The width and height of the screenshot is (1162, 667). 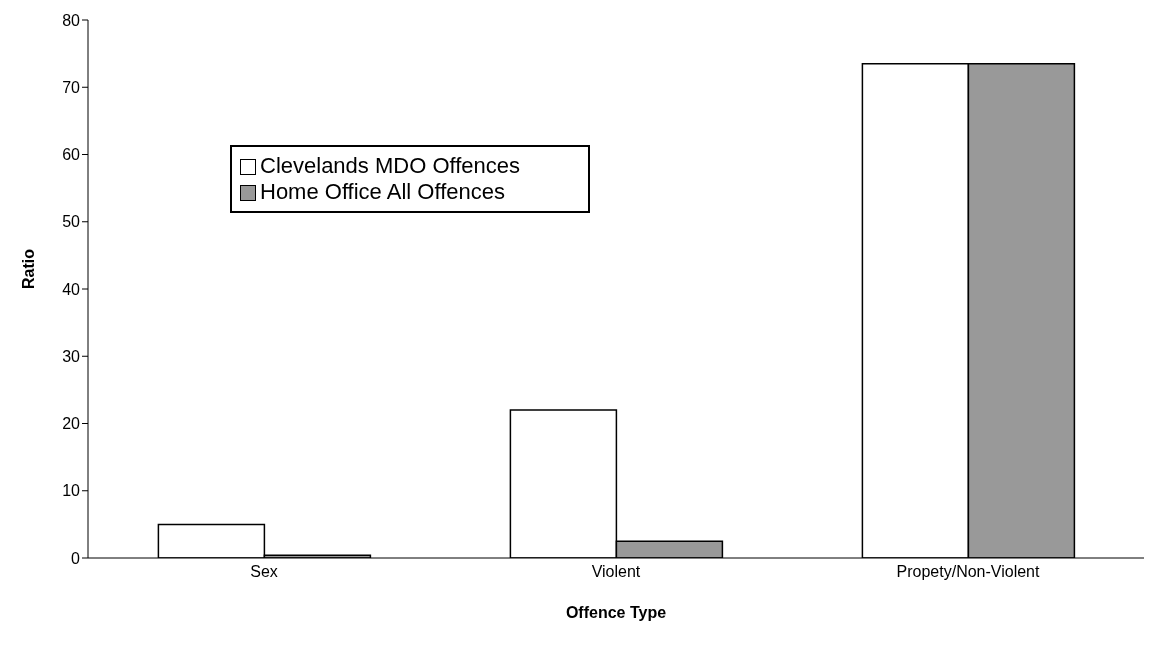 What do you see at coordinates (71, 222) in the screenshot?
I see `y-tick-label: 50` at bounding box center [71, 222].